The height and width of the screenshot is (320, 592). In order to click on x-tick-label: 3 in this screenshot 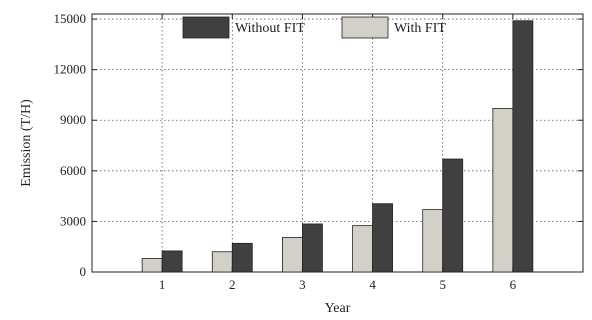, I will do `click(302, 284)`.